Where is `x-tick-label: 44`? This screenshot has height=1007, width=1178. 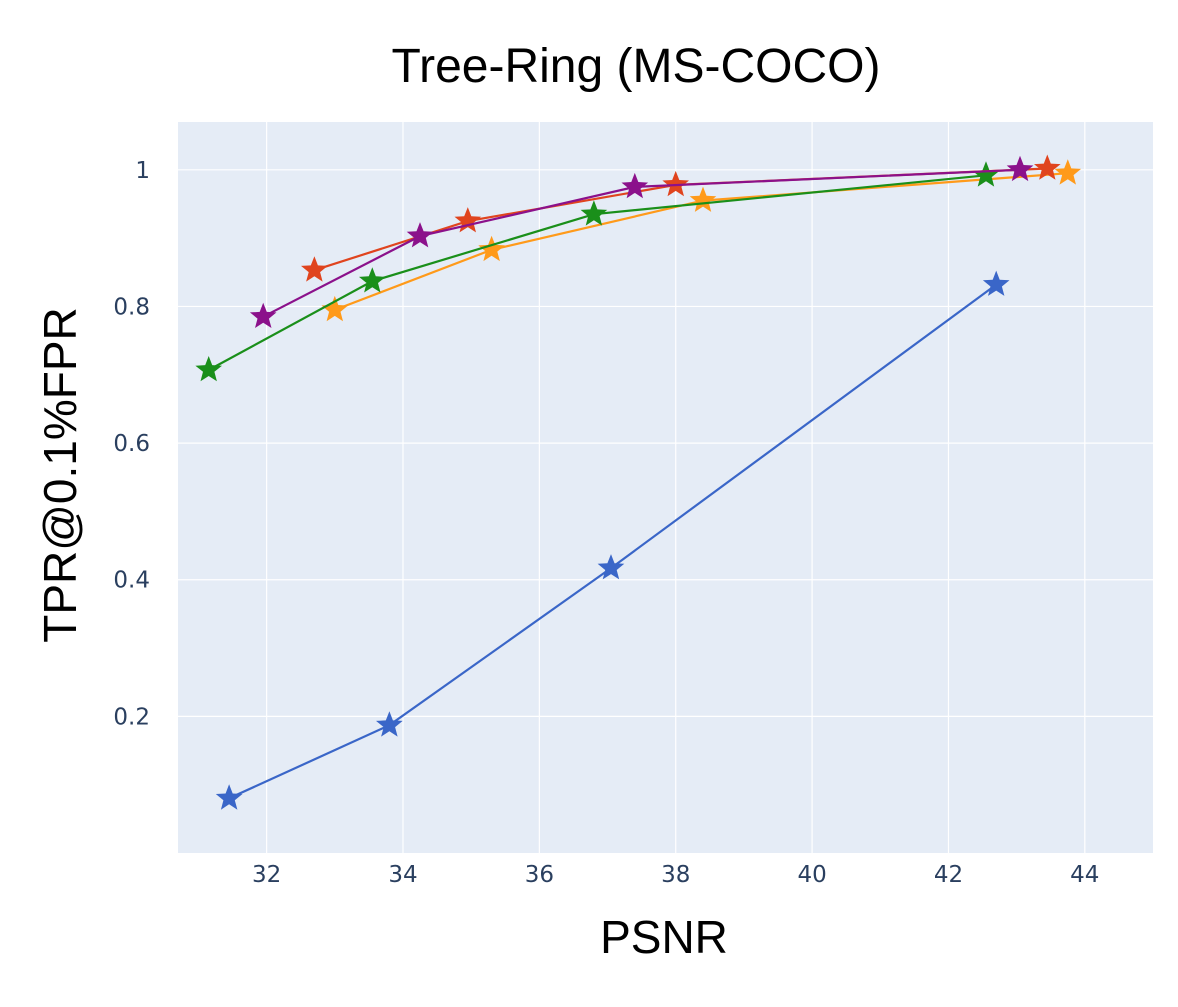
x-tick-label: 44 is located at coordinates (1084, 875).